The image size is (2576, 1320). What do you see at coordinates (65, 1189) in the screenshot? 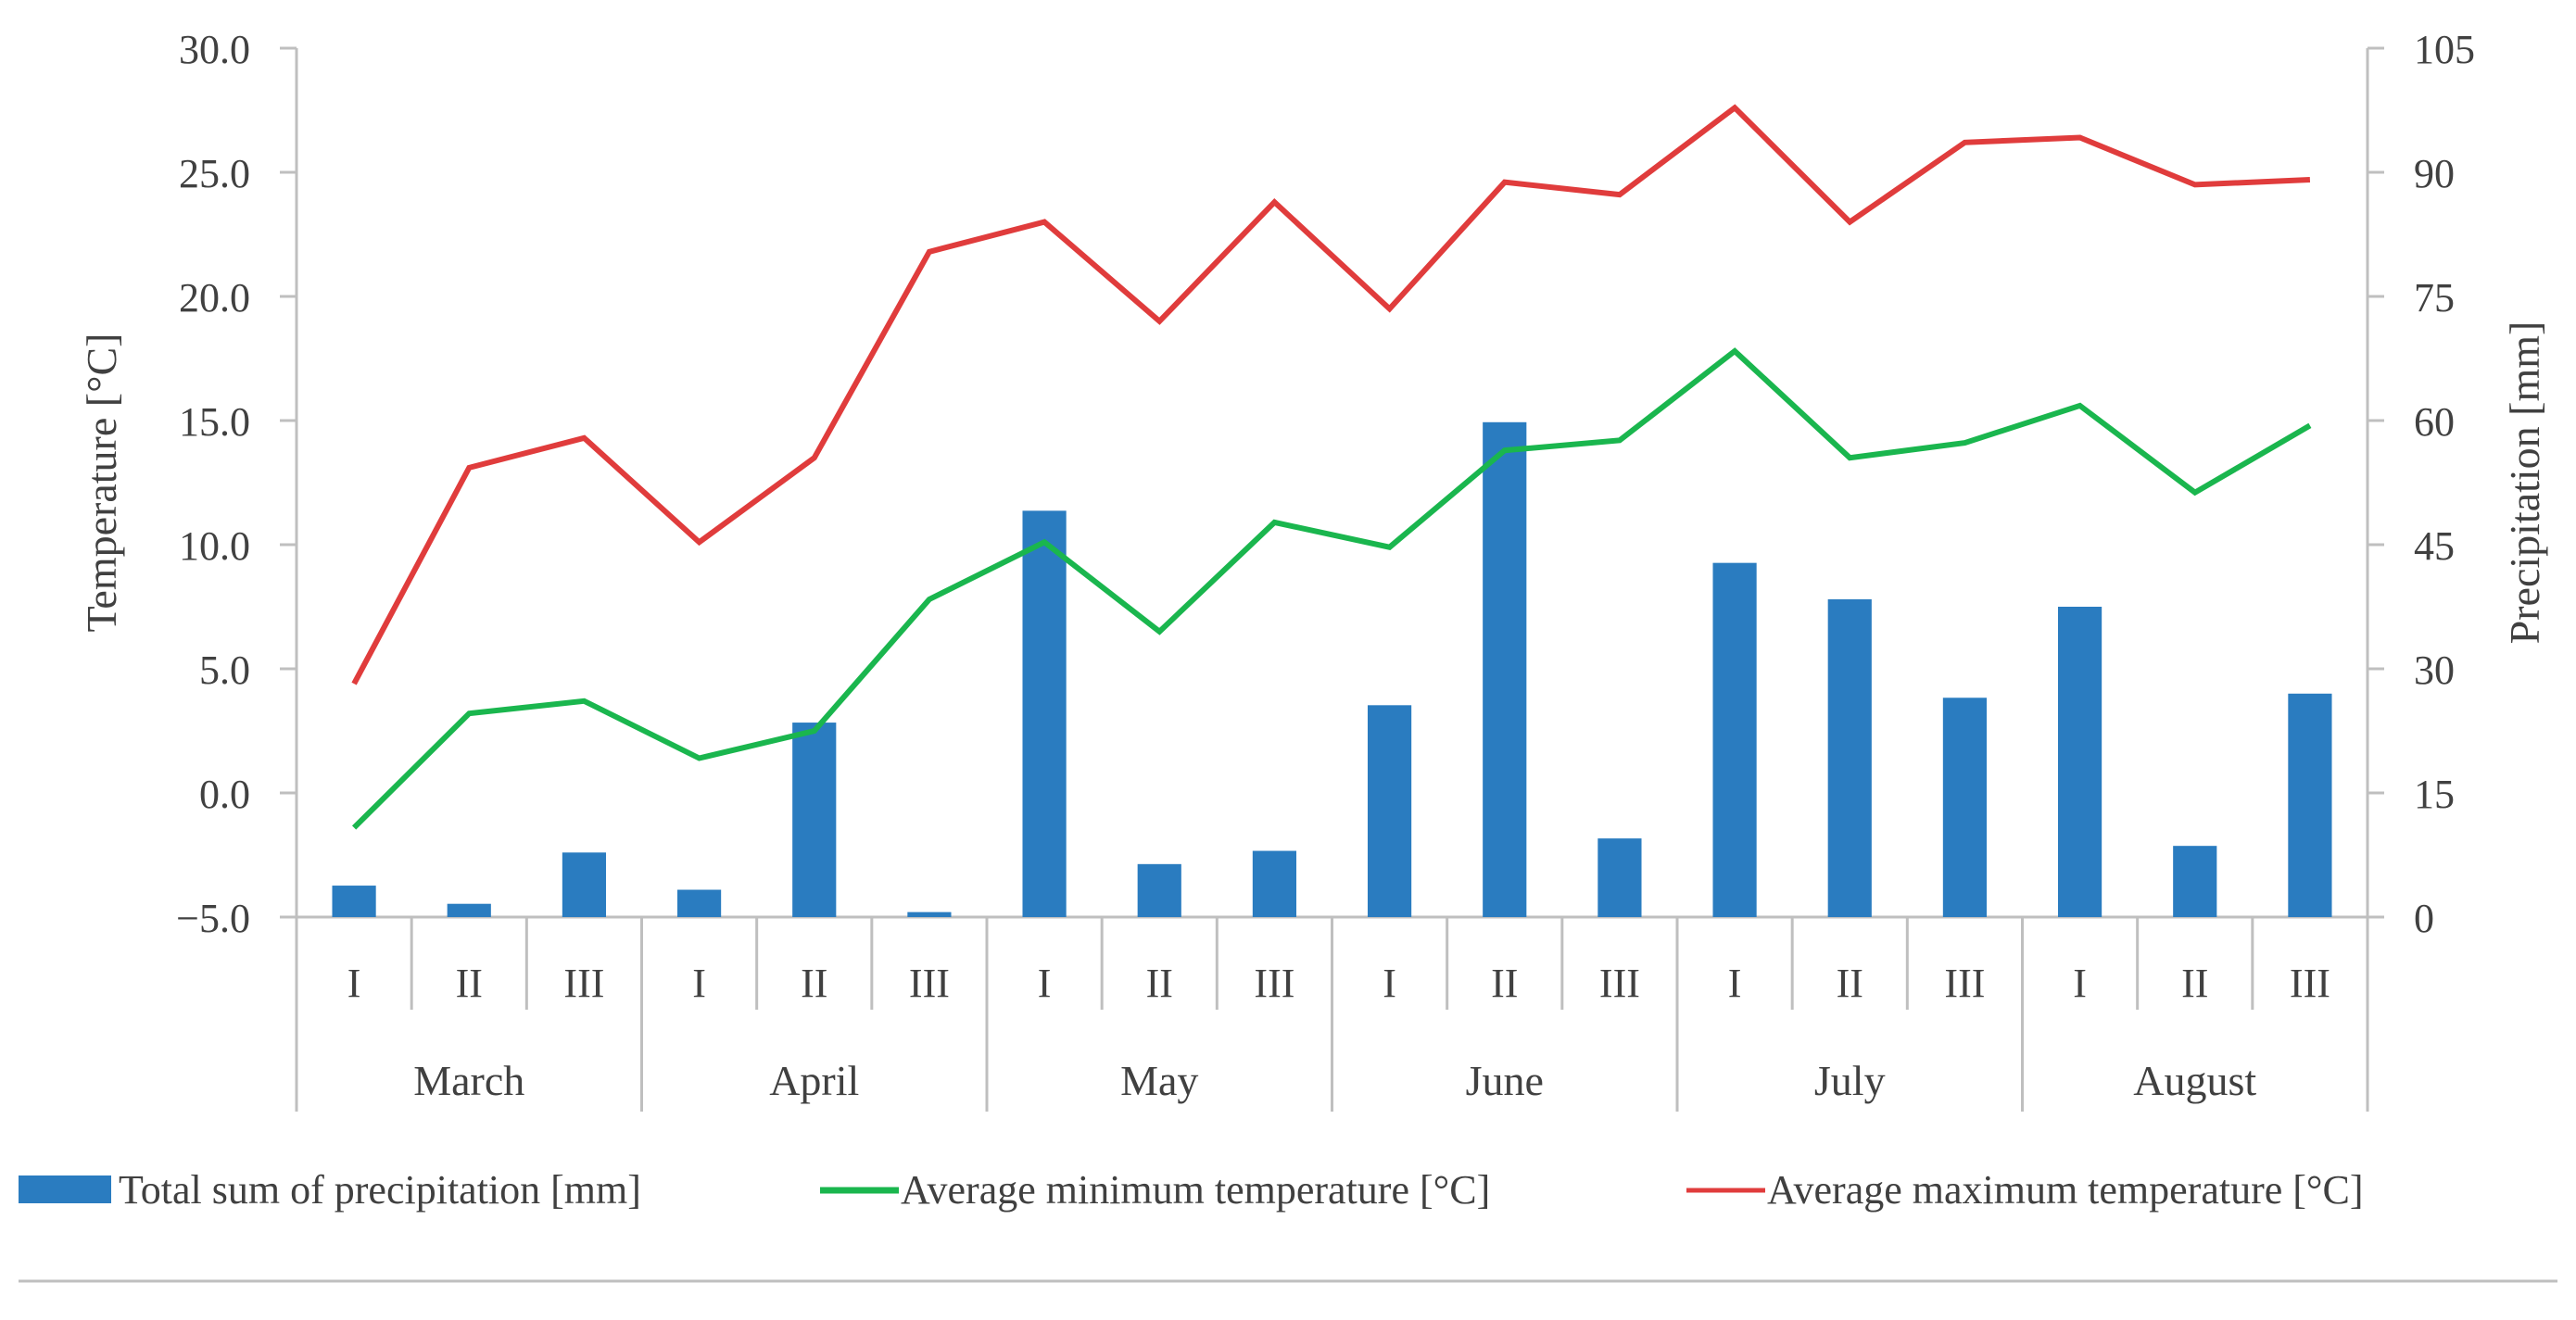
I see `legend-swatch-precipitation` at bounding box center [65, 1189].